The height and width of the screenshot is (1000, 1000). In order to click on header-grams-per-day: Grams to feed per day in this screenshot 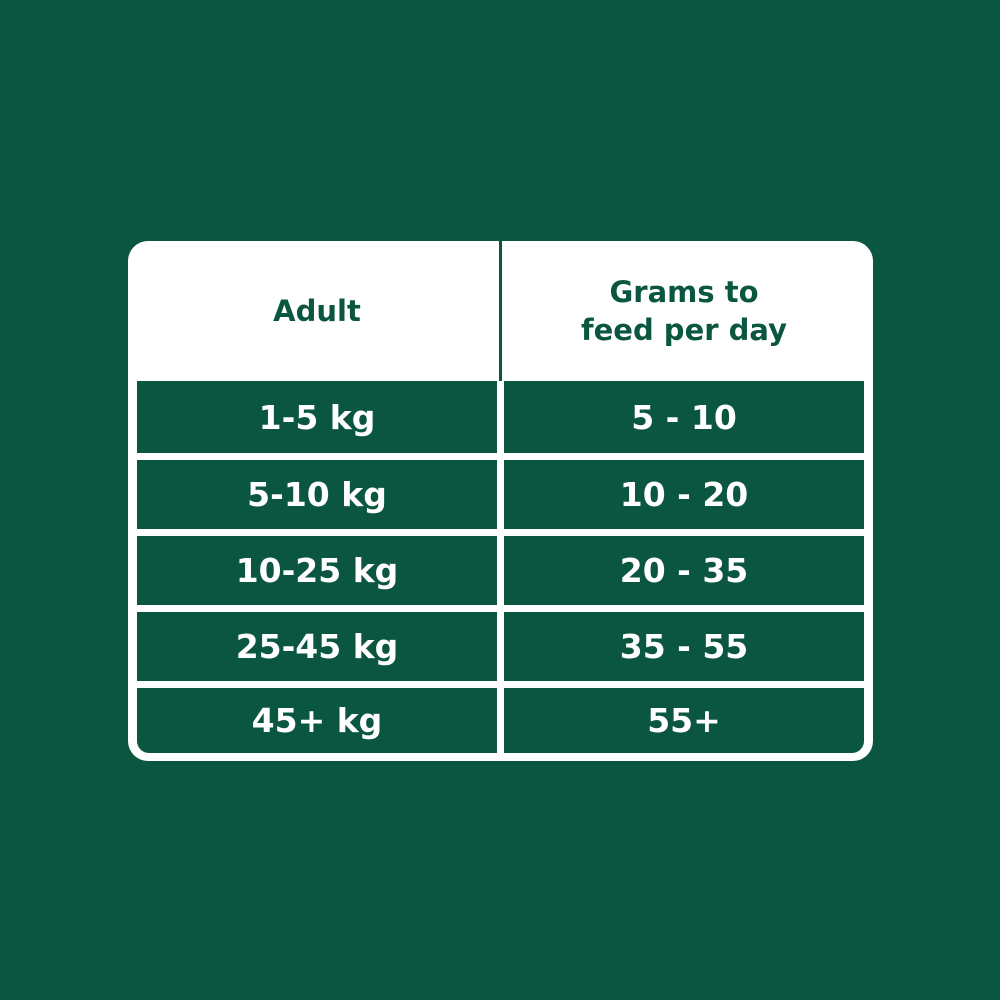, I will do `click(684, 311)`.